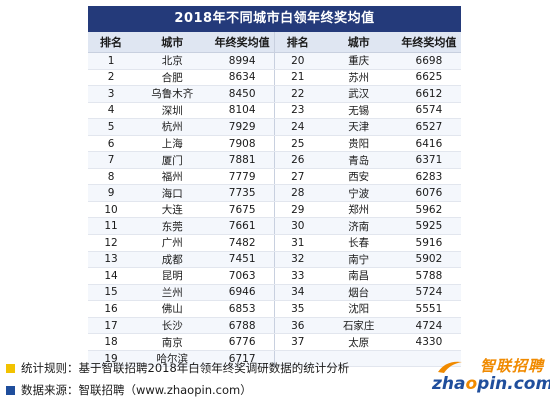  I want to click on city-cell: 烟台, so click(358, 293).